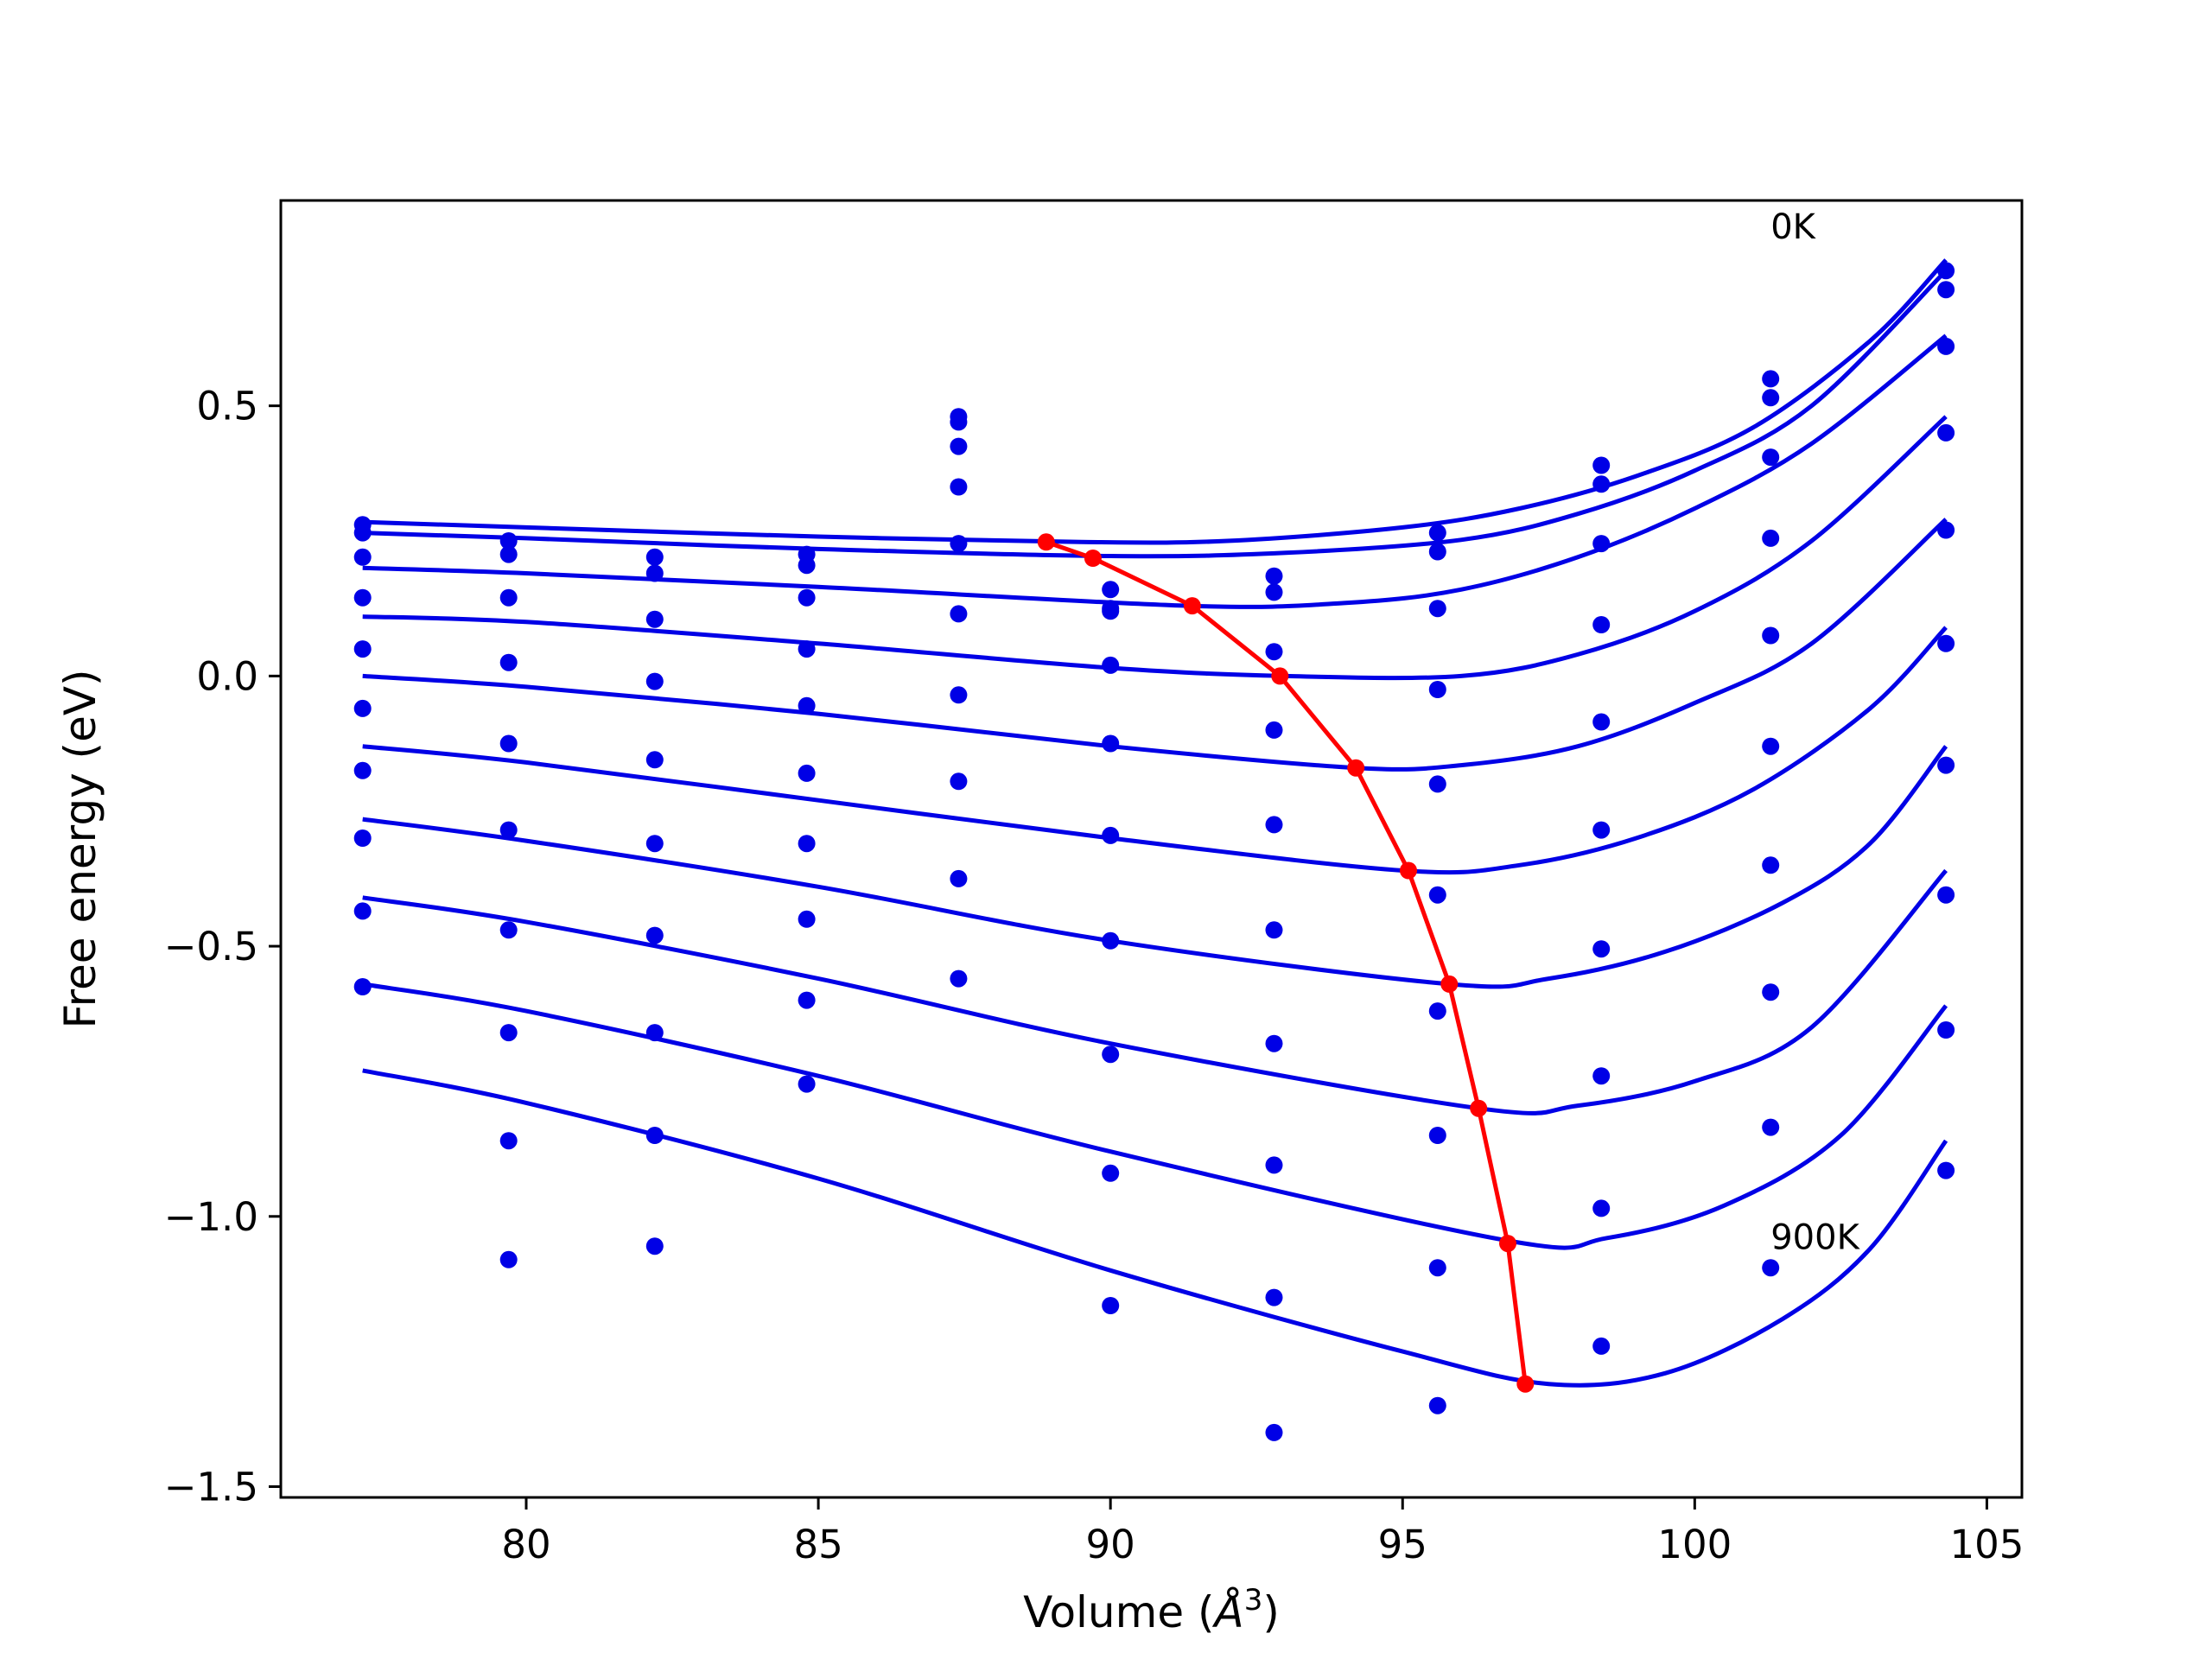 This screenshot has width=2212, height=1659. What do you see at coordinates (1986, 1544) in the screenshot?
I see `x-tick-label-5: 105` at bounding box center [1986, 1544].